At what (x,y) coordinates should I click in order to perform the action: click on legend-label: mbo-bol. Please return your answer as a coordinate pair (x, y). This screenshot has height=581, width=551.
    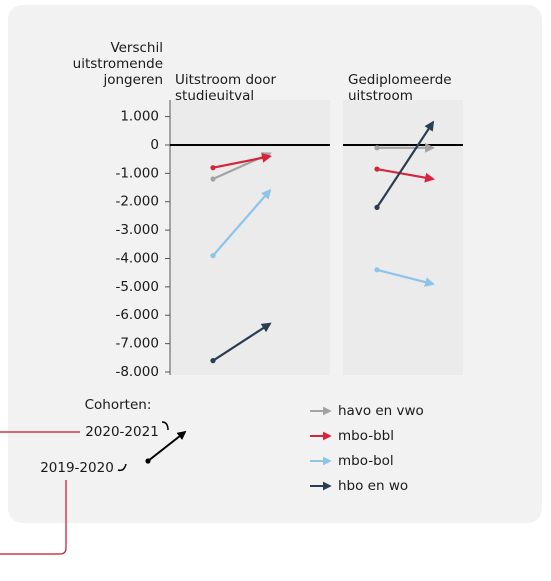
    Looking at the image, I should click on (366, 461).